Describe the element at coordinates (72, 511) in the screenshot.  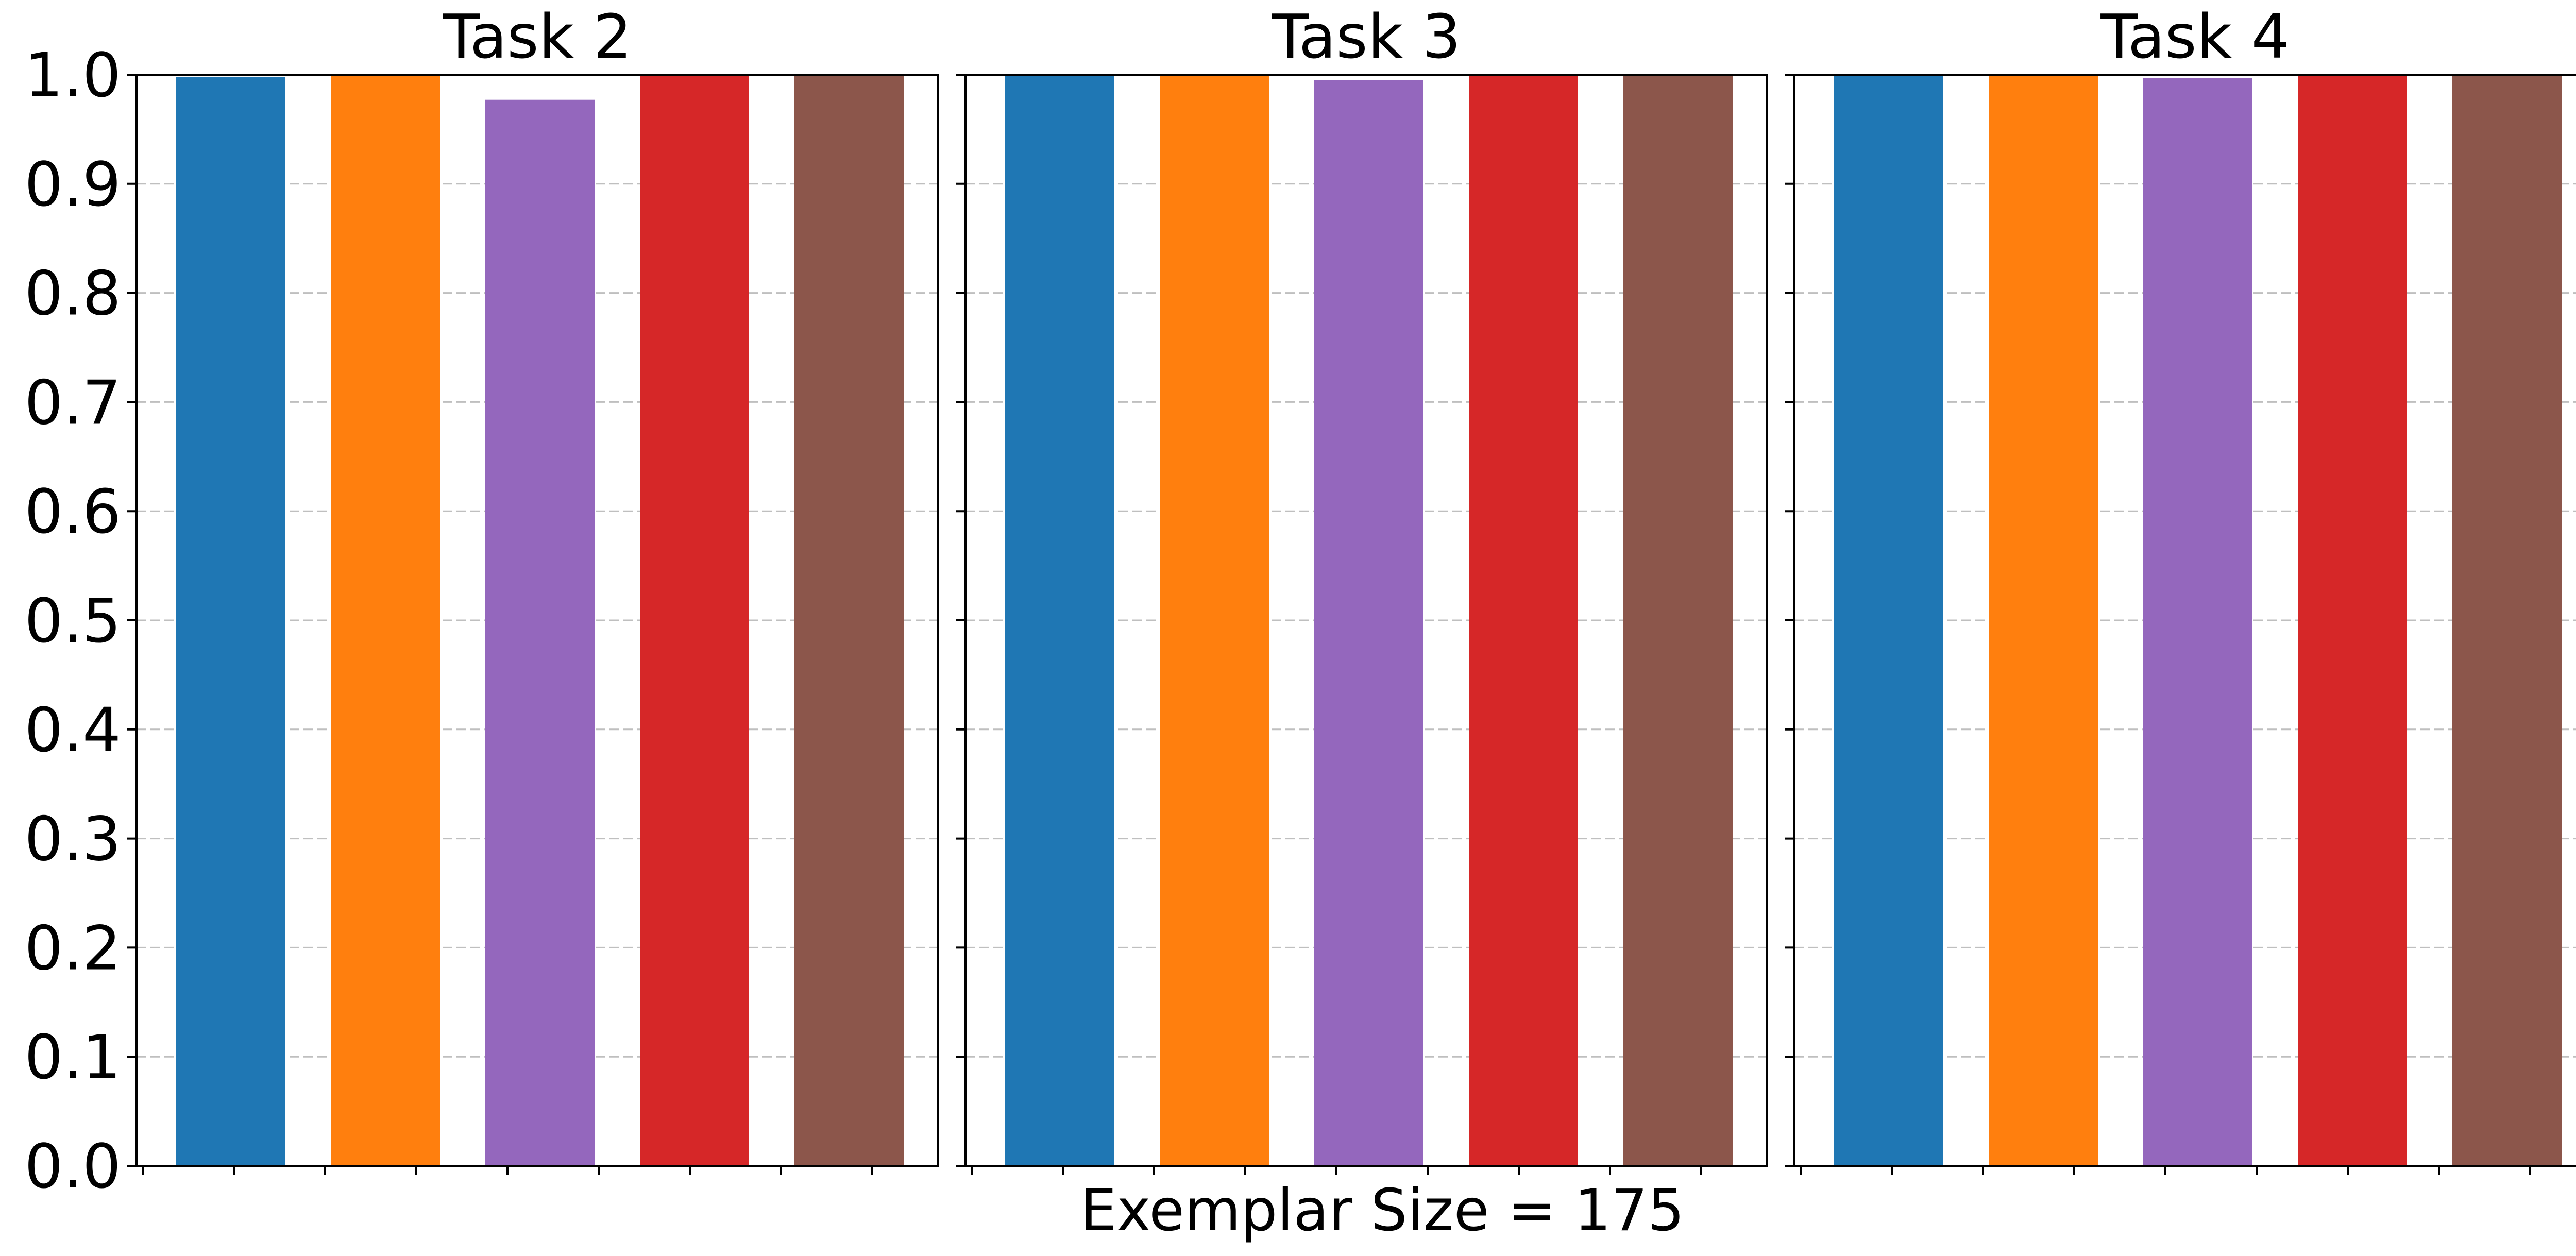
I see `y-tick-label: 0.6` at that location.